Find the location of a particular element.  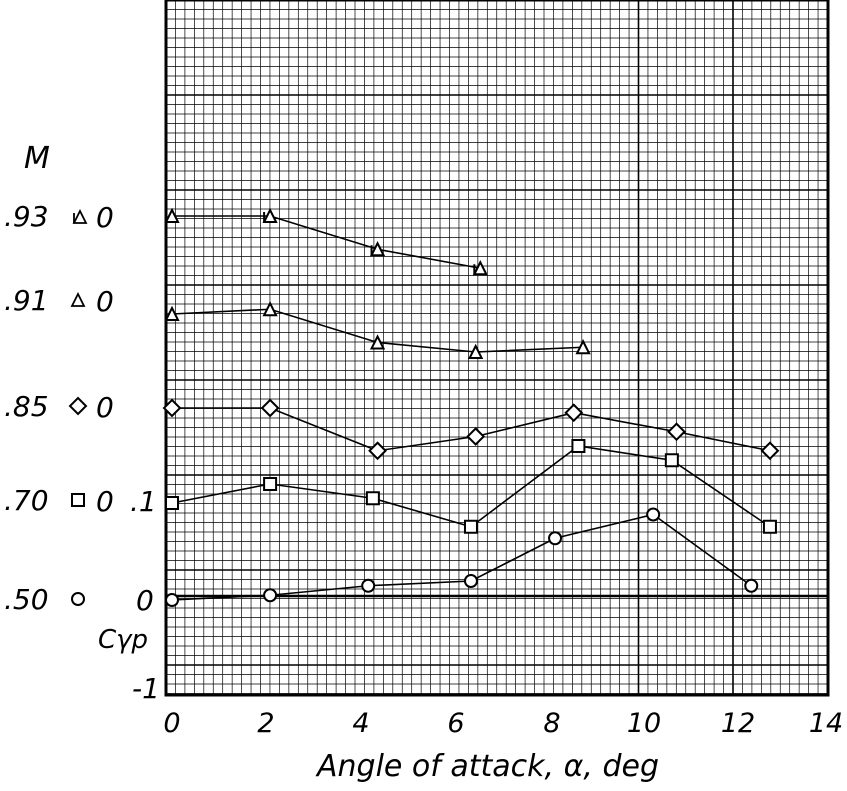

y-tick-label-one: .1 is located at coordinates (143, 501).